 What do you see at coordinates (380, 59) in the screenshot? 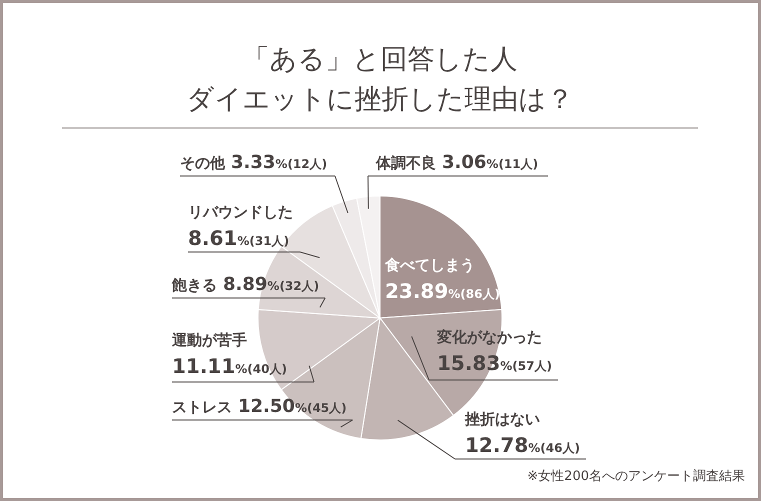
I see `chart-title: 「ある」と回答した人` at bounding box center [380, 59].